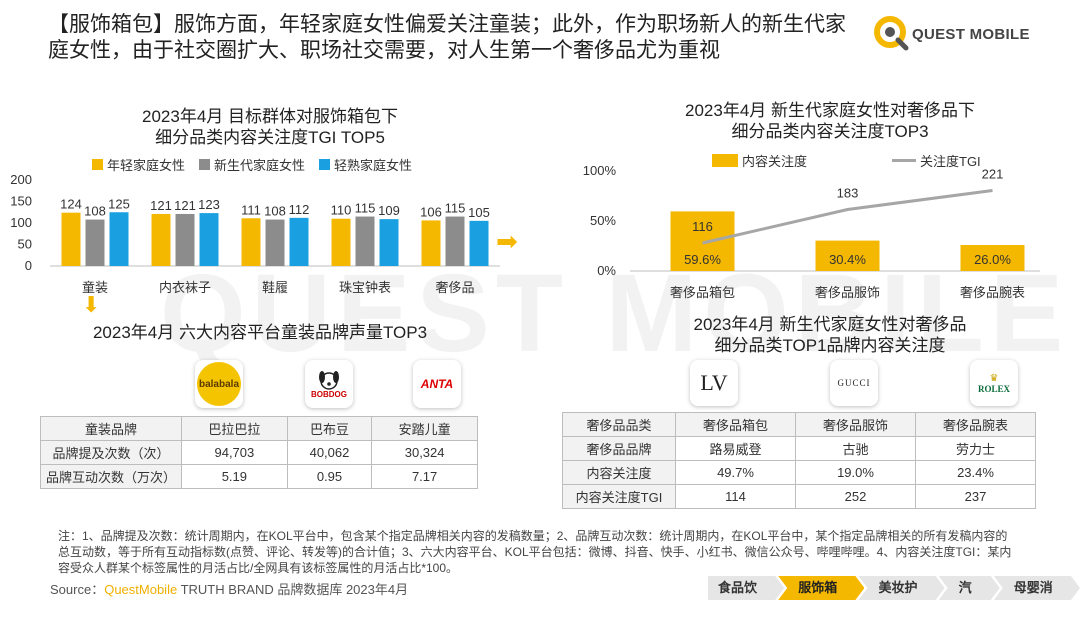 The height and width of the screenshot is (624, 1080). I want to click on table-cell: 劳力士, so click(975, 448).